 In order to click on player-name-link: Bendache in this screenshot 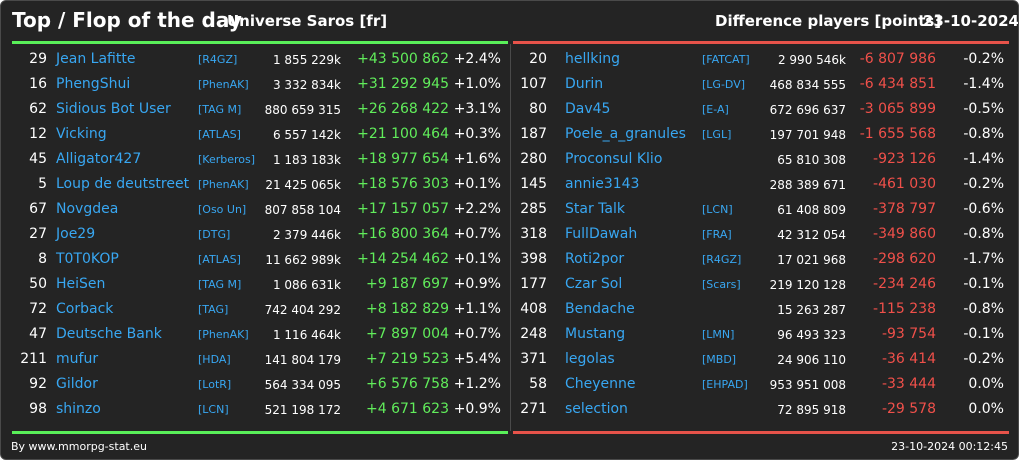, I will do `click(600, 309)`.